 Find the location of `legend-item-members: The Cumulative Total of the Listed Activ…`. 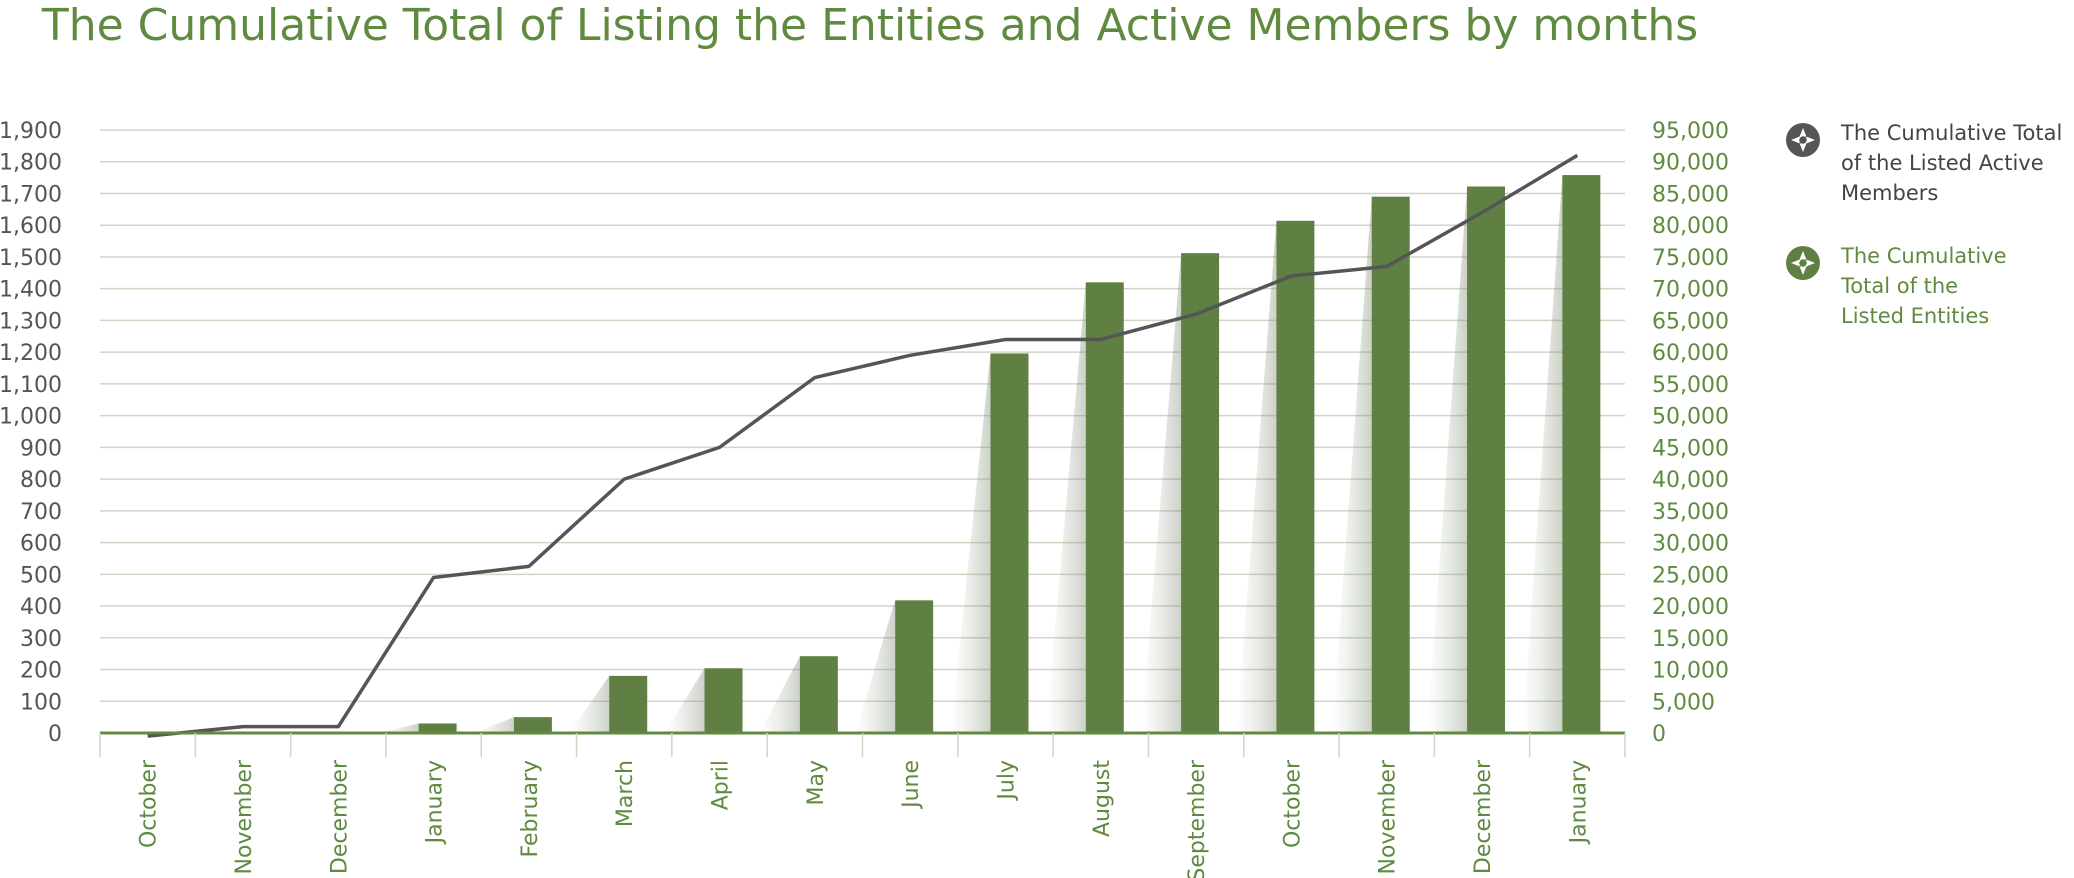

legend-item-members: The Cumulative Total of the Listed Activ… is located at coordinates (1923, 163).